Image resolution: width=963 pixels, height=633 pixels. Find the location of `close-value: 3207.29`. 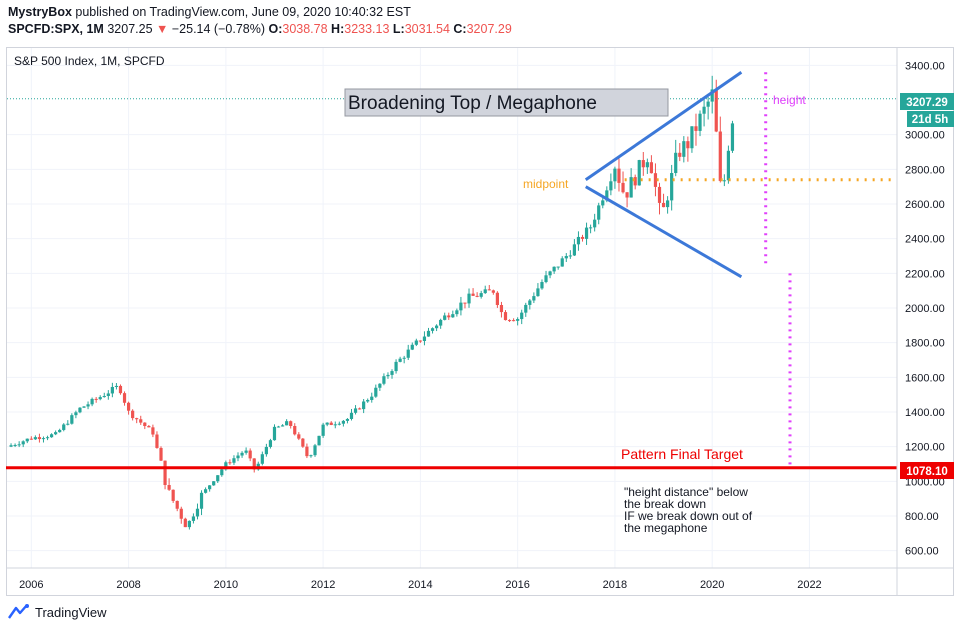

close-value: 3207.29 is located at coordinates (489, 29).